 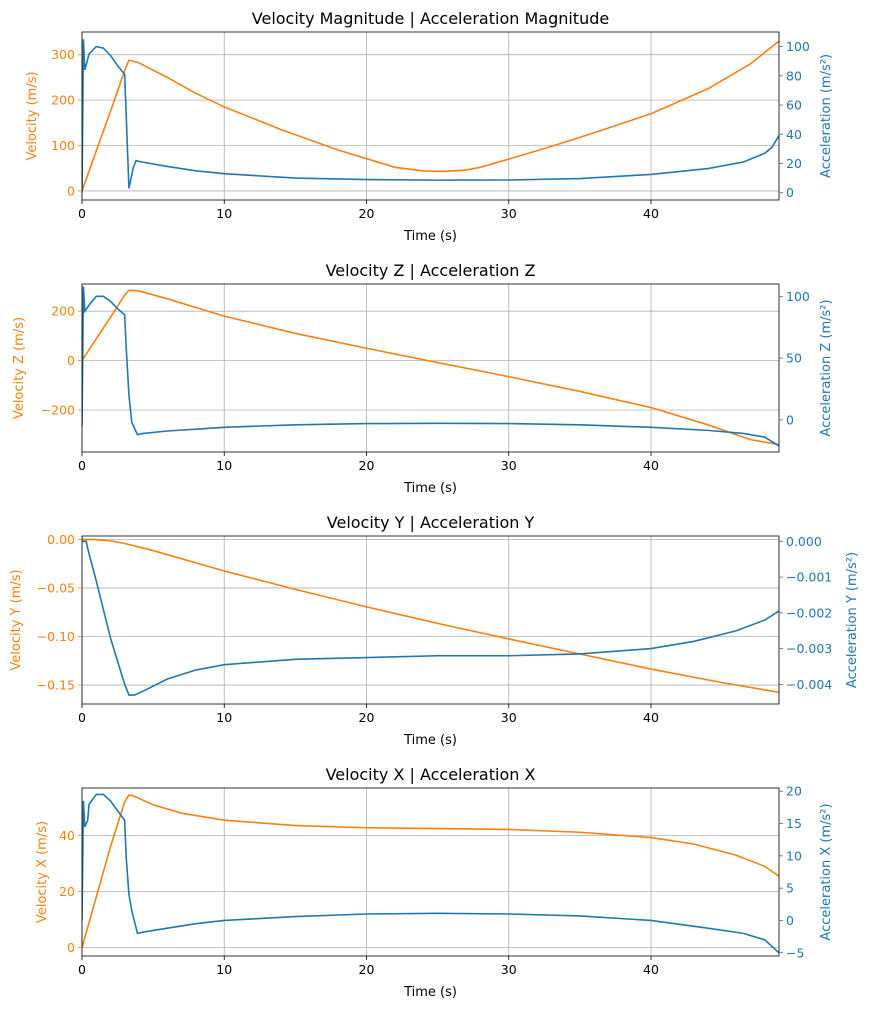 I want to click on y-right-tick-label: 60, so click(x=794, y=105).